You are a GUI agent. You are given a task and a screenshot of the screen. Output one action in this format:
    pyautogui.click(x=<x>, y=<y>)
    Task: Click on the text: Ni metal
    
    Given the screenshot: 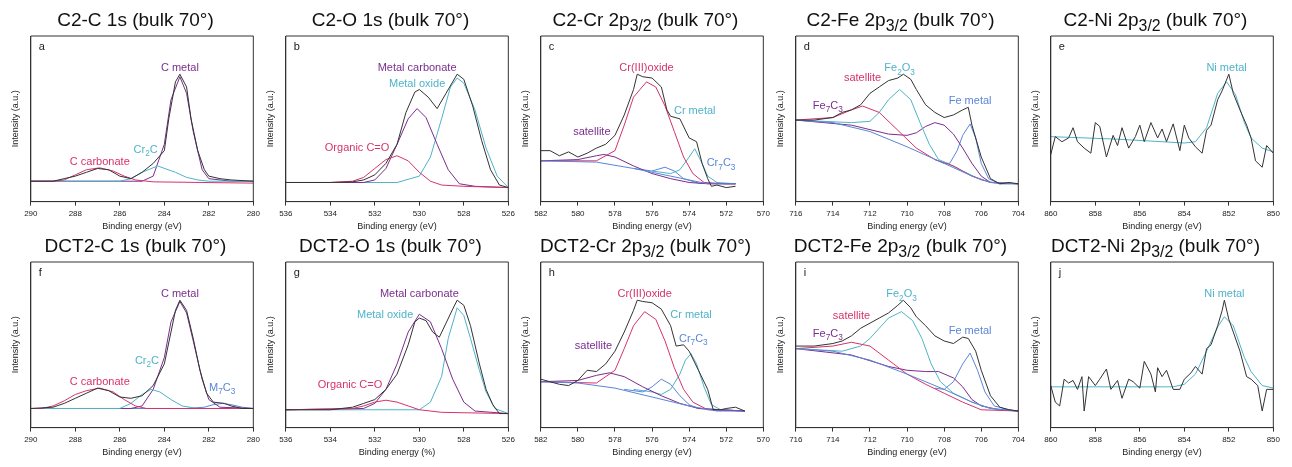 What is the action you would take?
    pyautogui.click(x=1224, y=293)
    